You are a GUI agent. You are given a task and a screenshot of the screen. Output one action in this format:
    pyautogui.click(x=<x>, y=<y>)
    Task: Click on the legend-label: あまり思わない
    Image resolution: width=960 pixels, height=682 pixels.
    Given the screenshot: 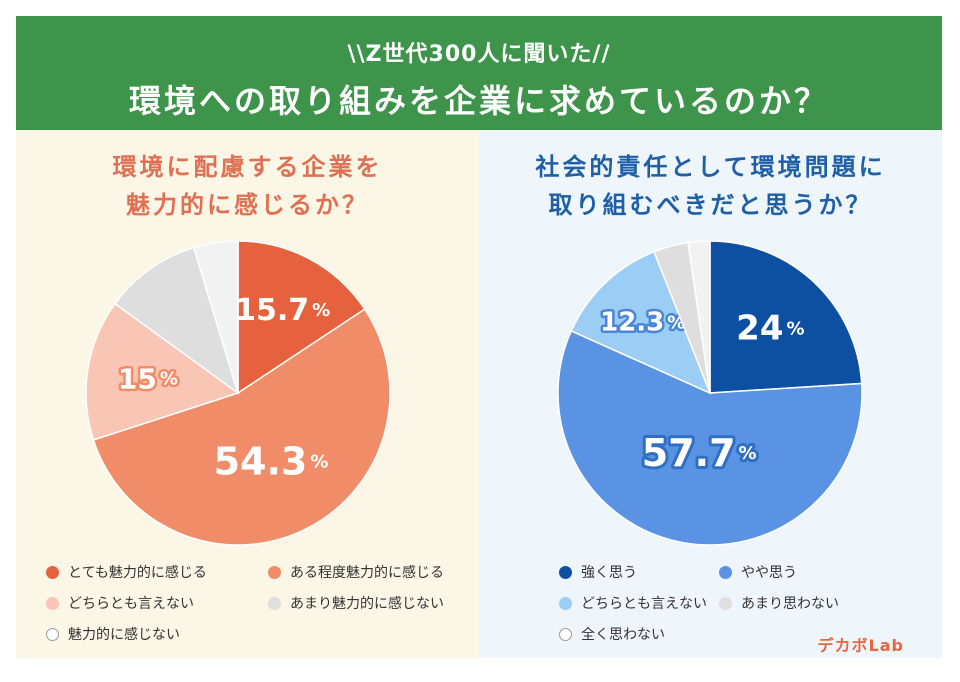 What is the action you would take?
    pyautogui.click(x=790, y=604)
    